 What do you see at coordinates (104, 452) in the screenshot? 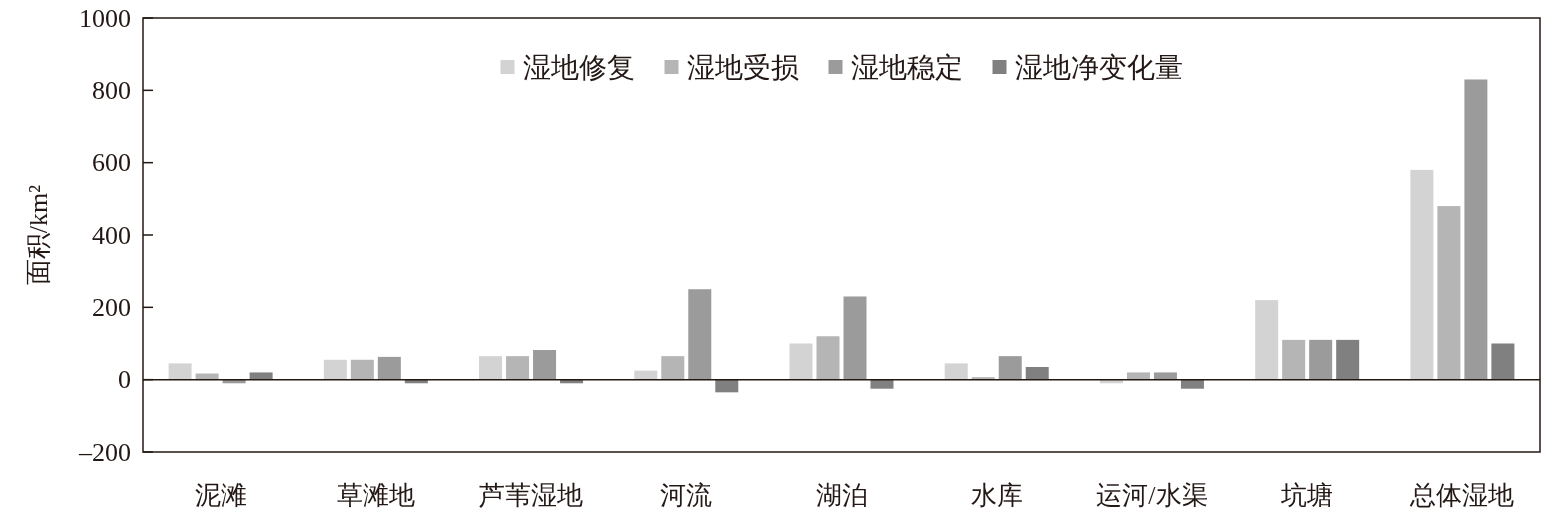
I see `y-tick-label: –200` at bounding box center [104, 452].